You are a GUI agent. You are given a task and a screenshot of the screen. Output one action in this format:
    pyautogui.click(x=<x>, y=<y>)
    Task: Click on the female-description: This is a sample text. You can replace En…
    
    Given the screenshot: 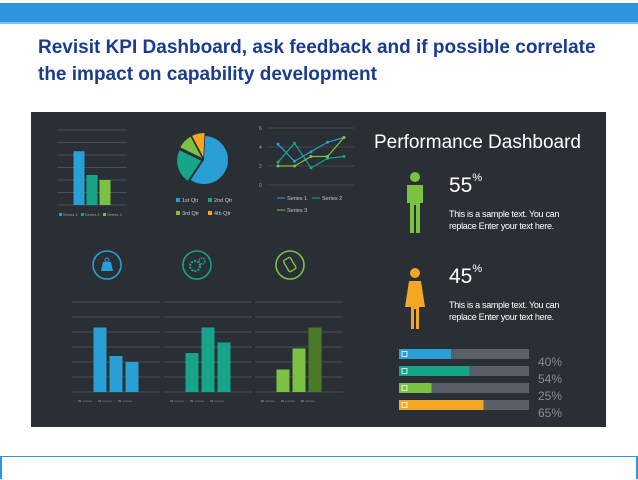 What is the action you would take?
    pyautogui.click(x=504, y=311)
    